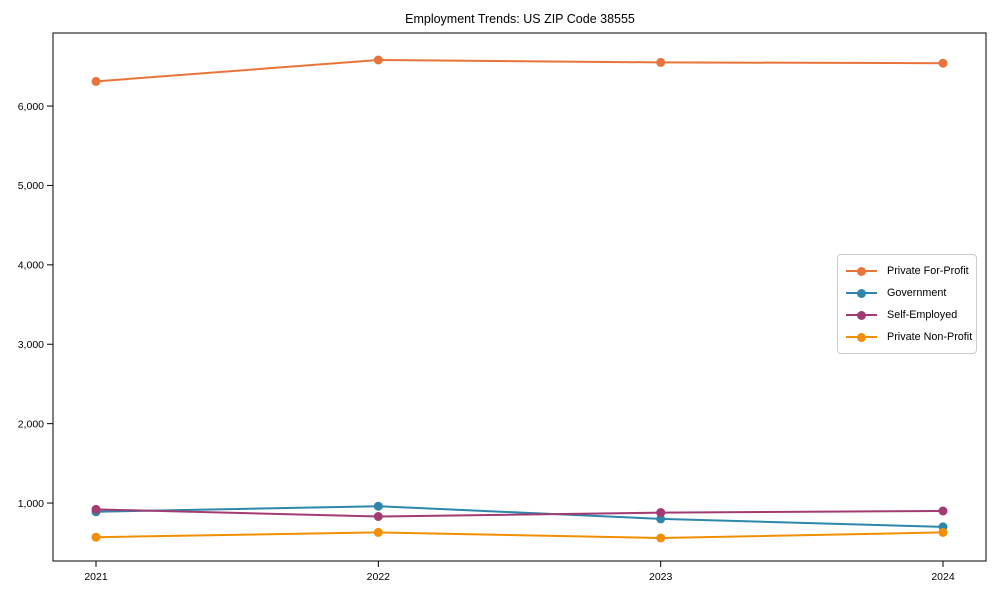 This screenshot has width=1000, height=600. I want to click on series-line-private-for-profit, so click(519, 71).